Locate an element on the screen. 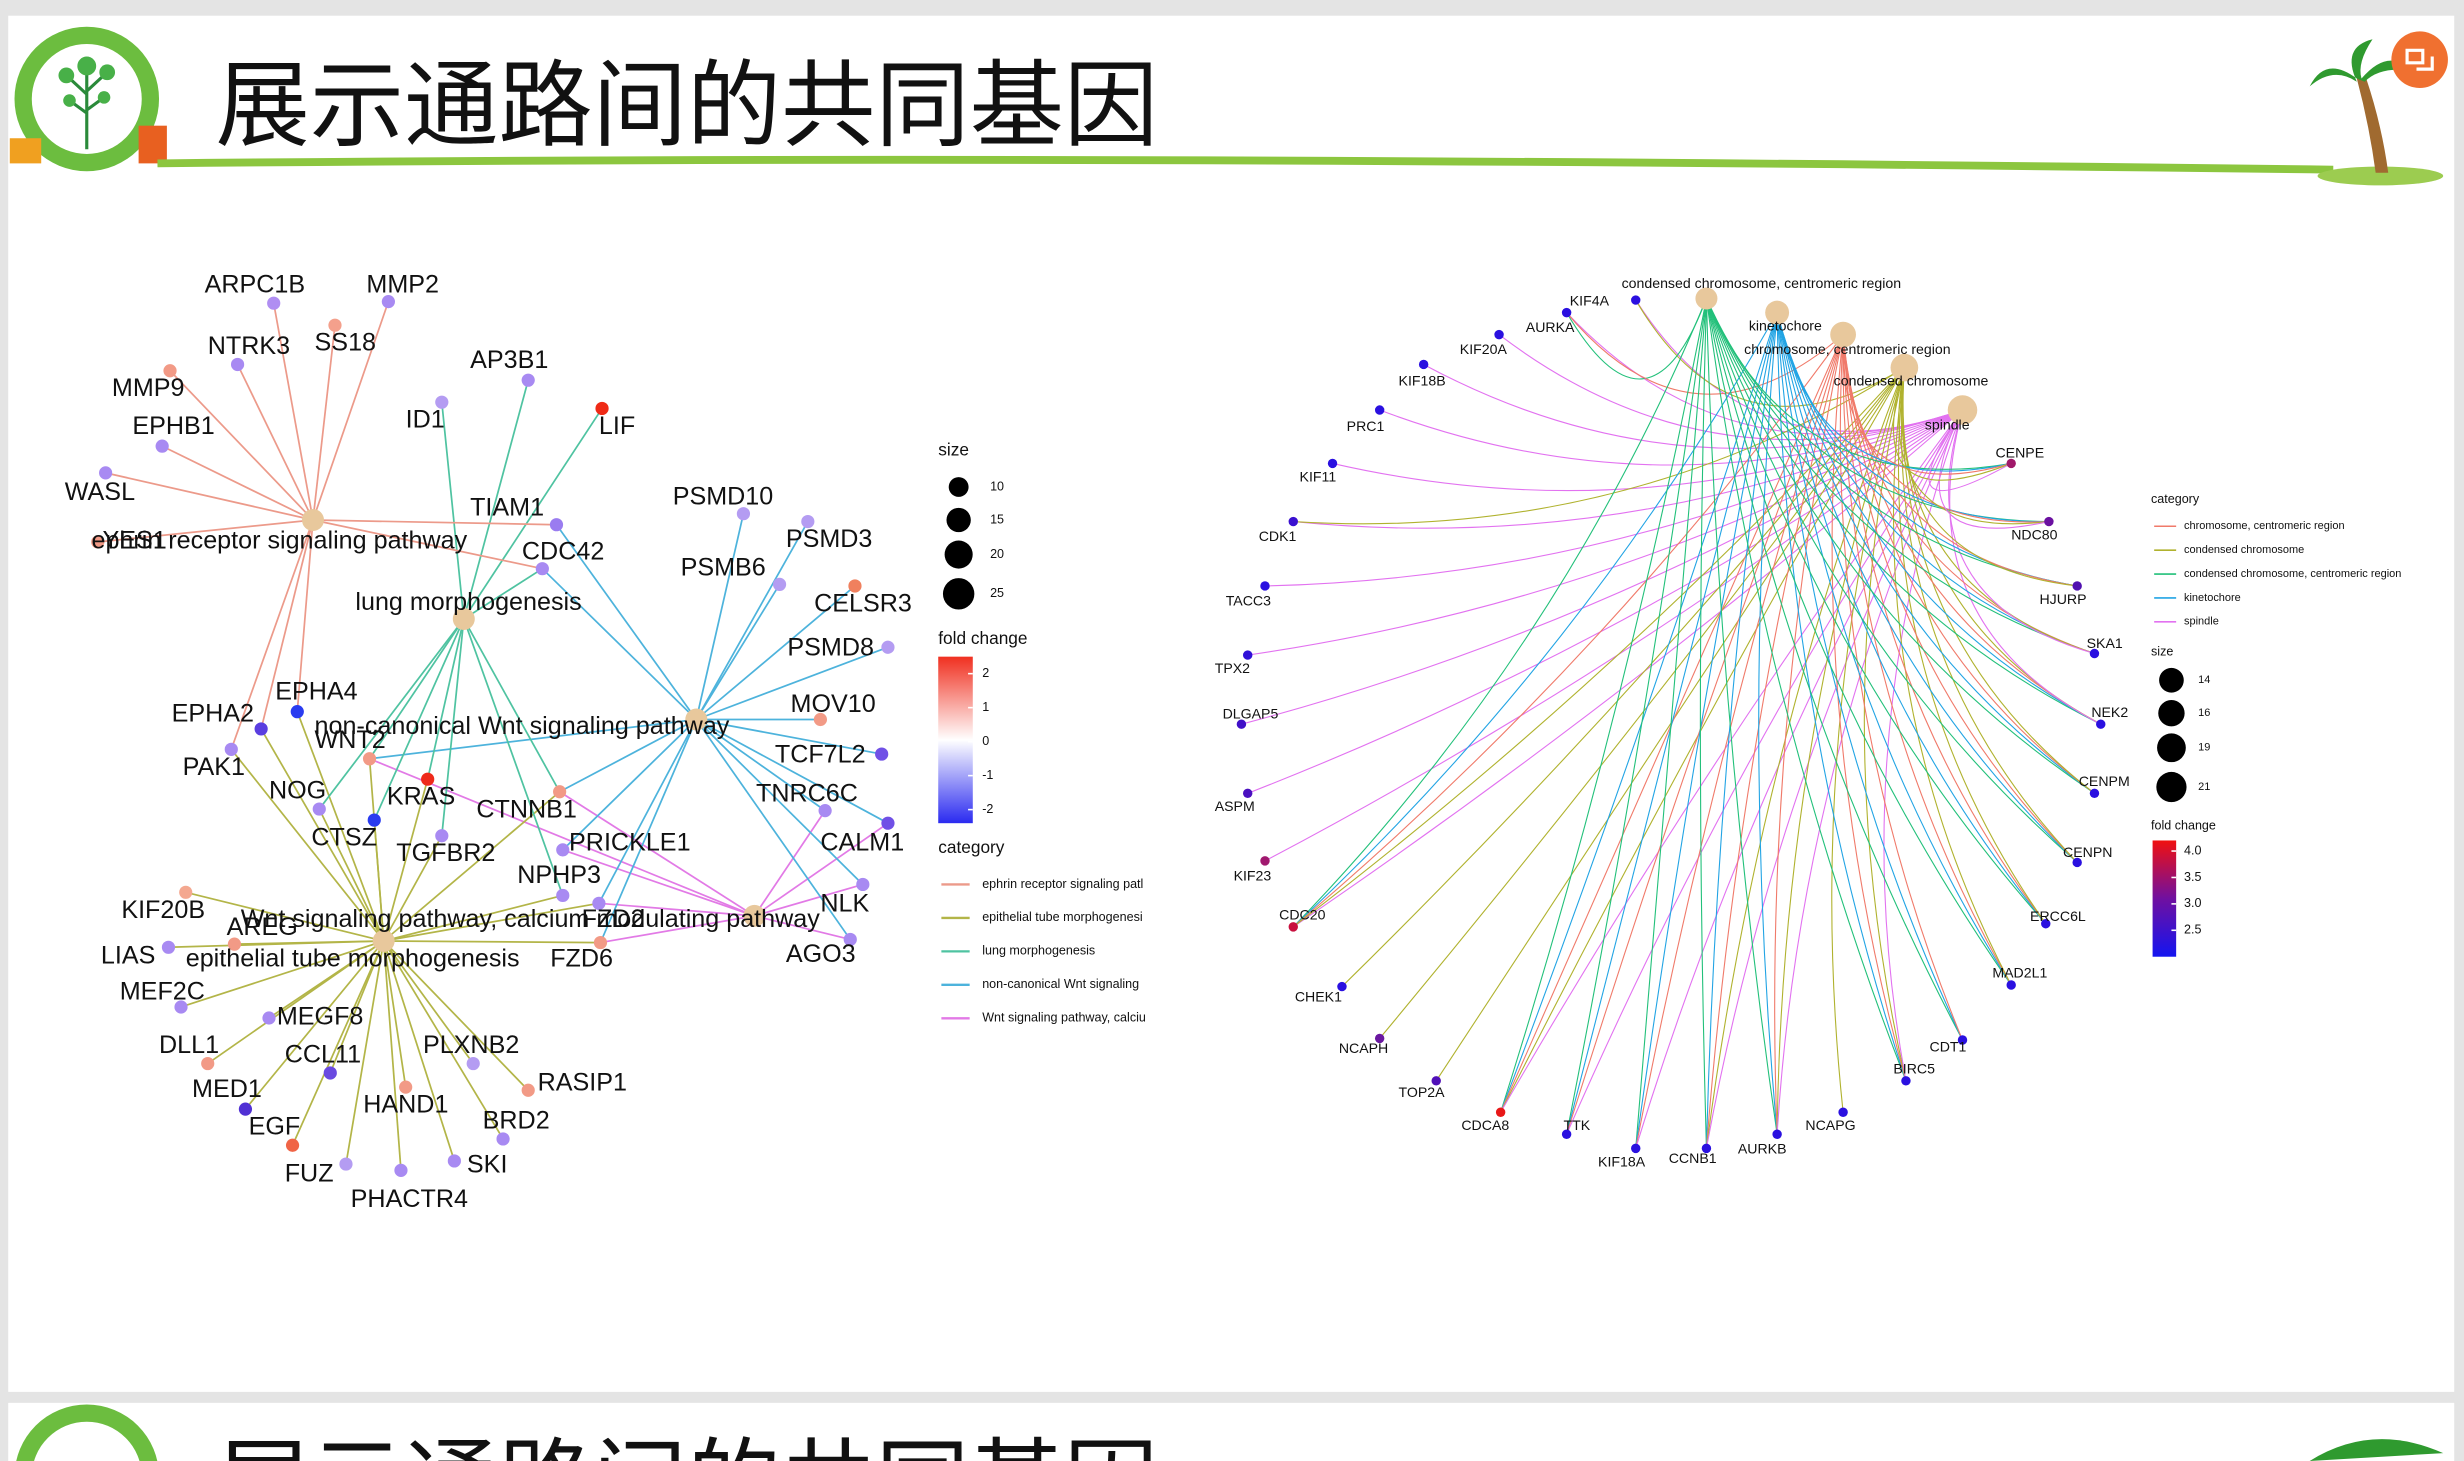 The width and height of the screenshot is (2464, 1461). gene-label: MOV10 is located at coordinates (833, 704).